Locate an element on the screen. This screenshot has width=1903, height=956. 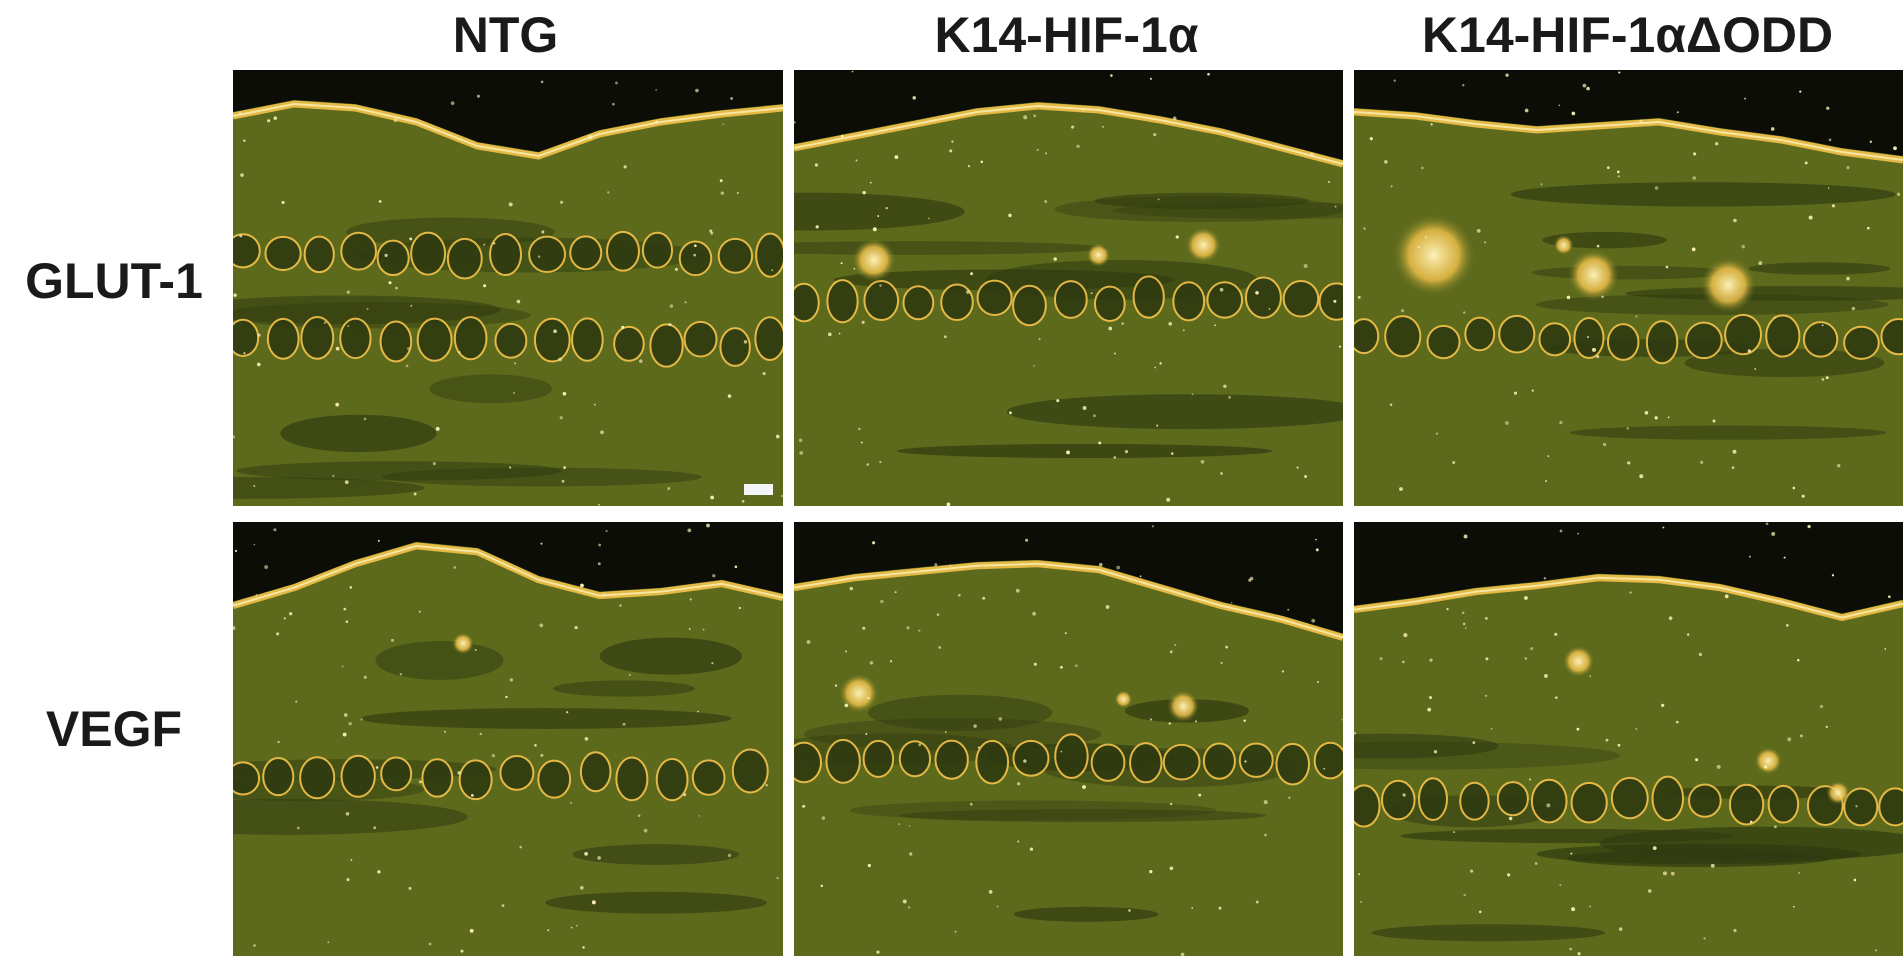
panel-glut1-k14-hif1a is located at coordinates (1068, 288).